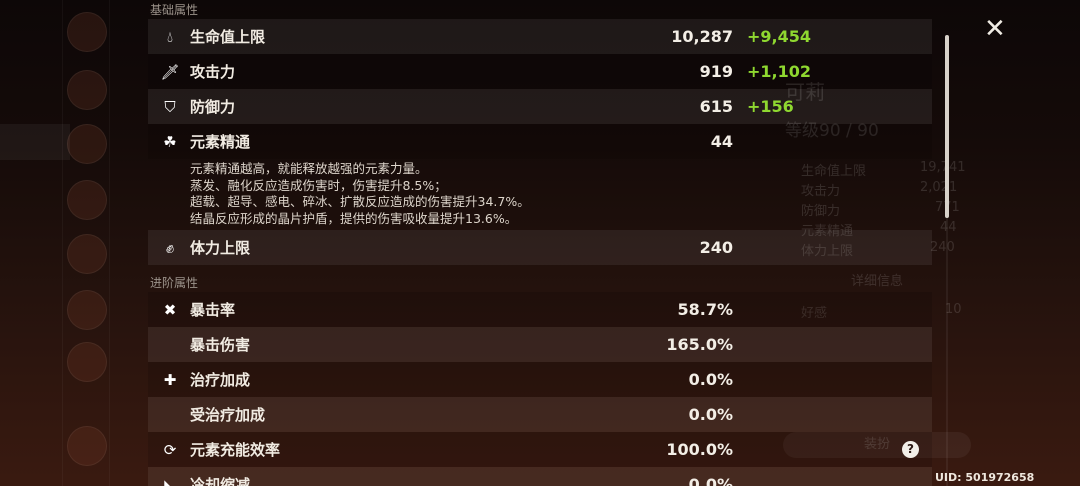 Image resolution: width=1080 pixels, height=486 pixels. I want to click on character-sidebar, so click(86, 243).